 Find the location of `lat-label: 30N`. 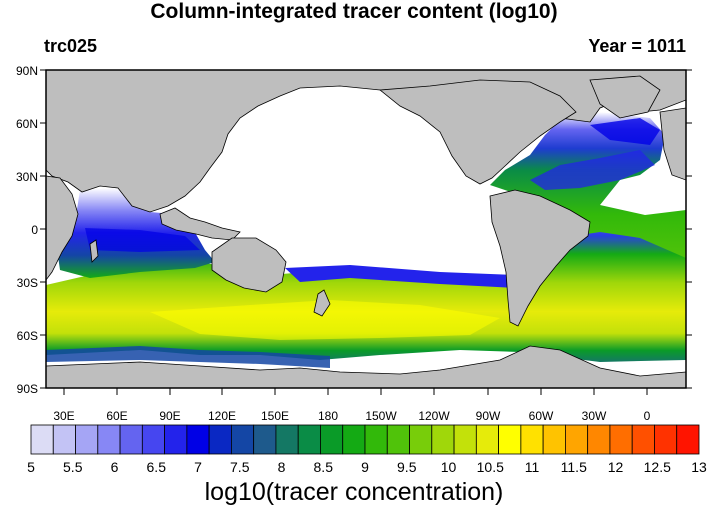

lat-label: 30N is located at coordinates (27, 177).